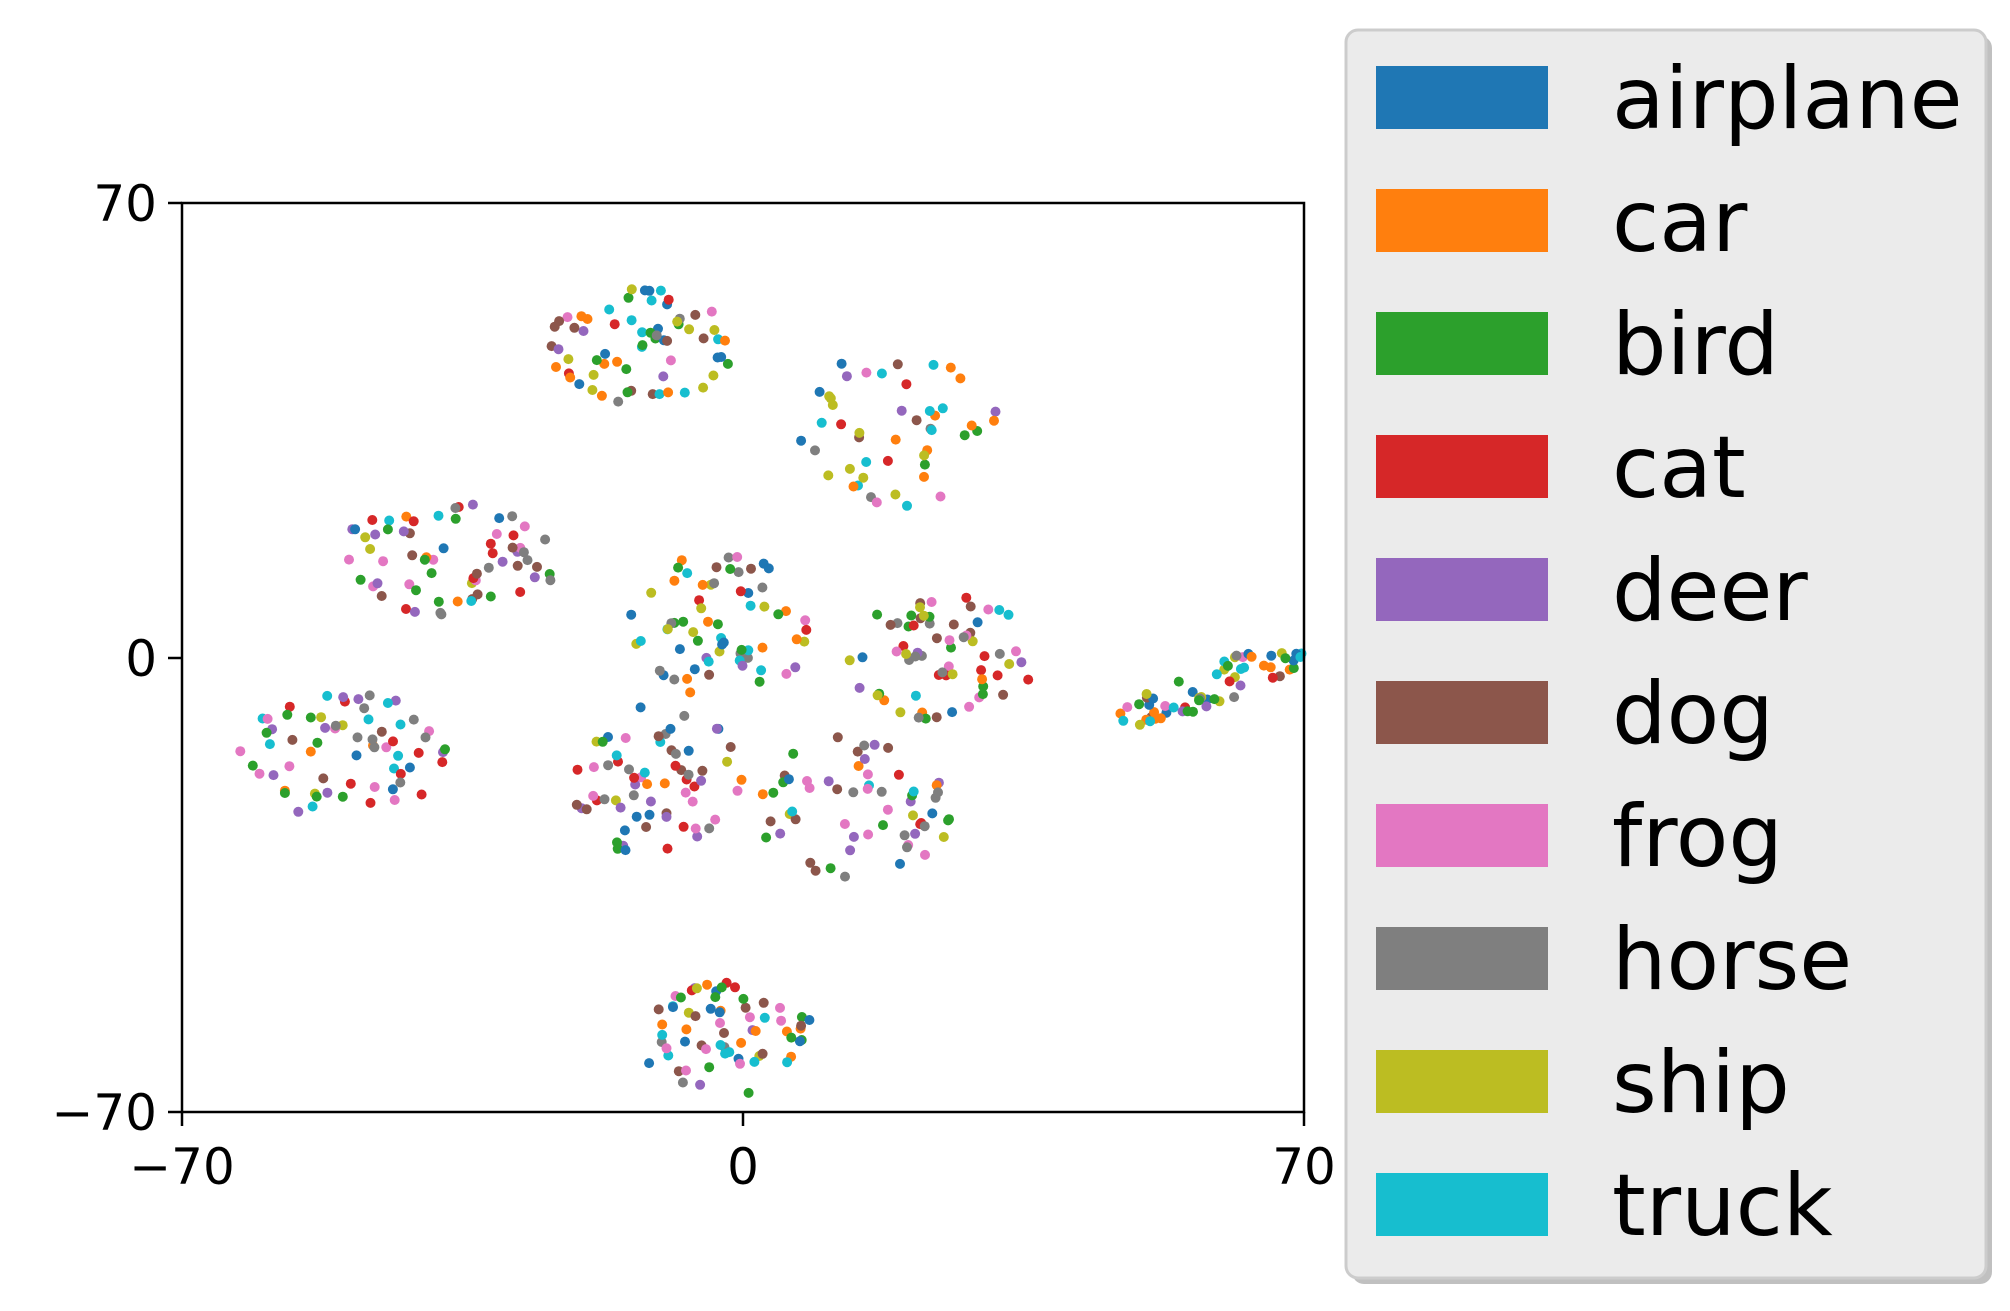  What do you see at coordinates (1592, 591) in the screenshot?
I see `legend-item-deer: deer` at bounding box center [1592, 591].